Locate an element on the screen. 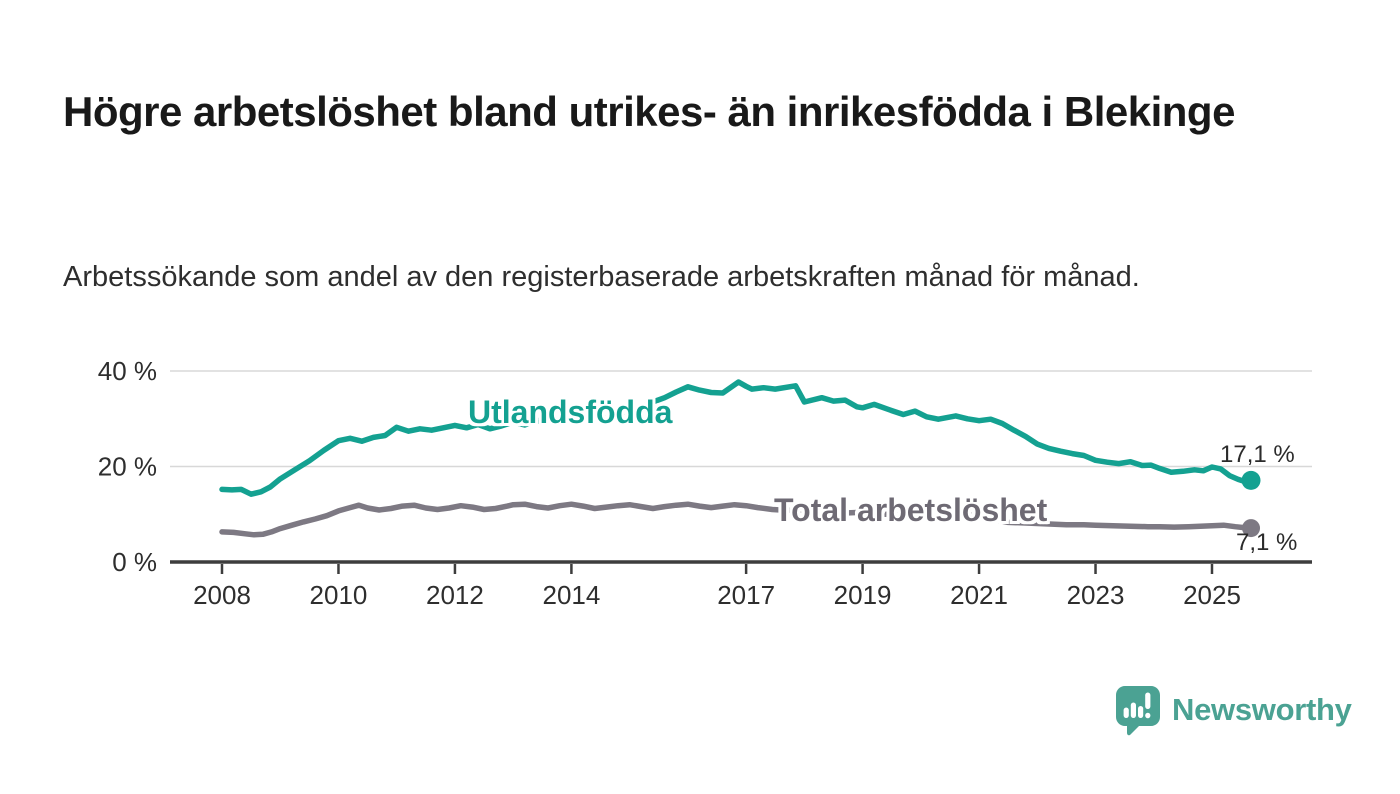 The image size is (1400, 794). x-tick-label-2019: 2019 is located at coordinates (863, 595).